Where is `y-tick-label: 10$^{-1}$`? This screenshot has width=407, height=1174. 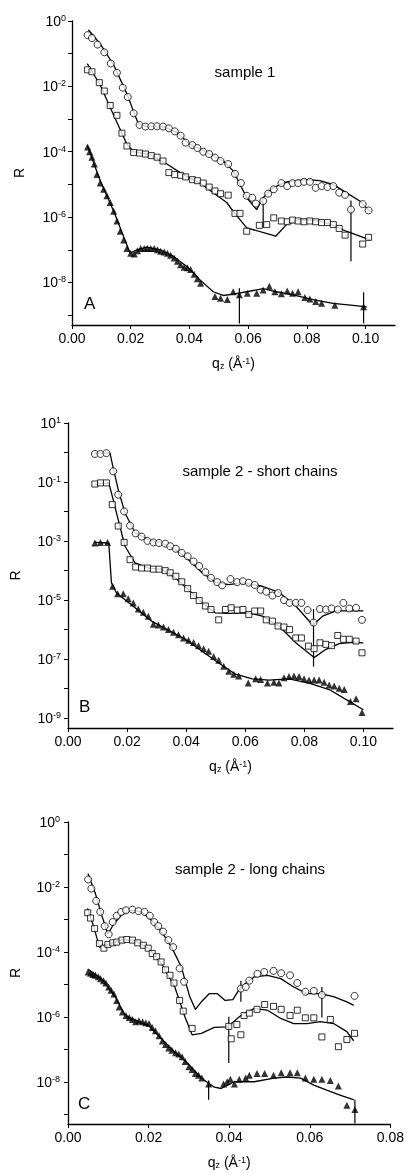 y-tick-label: 10$^{-1}$ is located at coordinates (49, 481).